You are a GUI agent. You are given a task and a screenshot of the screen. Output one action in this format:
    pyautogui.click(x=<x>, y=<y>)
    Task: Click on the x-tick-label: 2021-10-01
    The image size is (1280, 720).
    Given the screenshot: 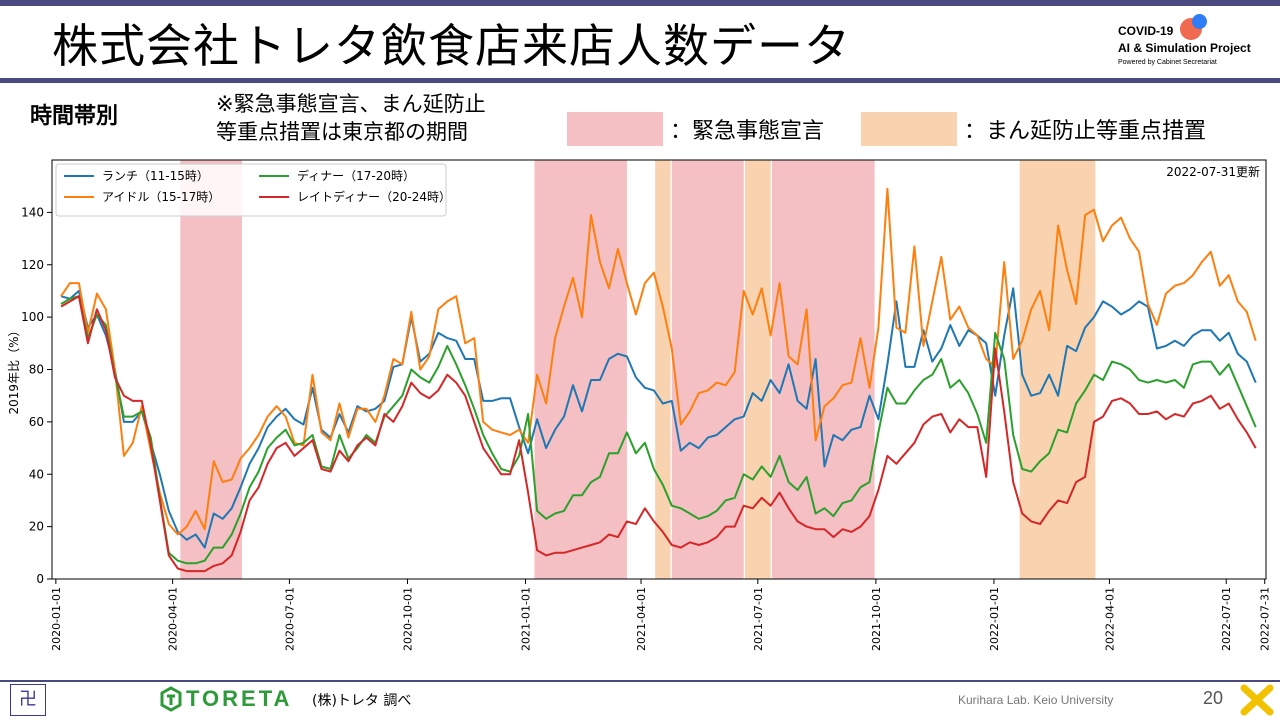 What is the action you would take?
    pyautogui.click(x=876, y=619)
    